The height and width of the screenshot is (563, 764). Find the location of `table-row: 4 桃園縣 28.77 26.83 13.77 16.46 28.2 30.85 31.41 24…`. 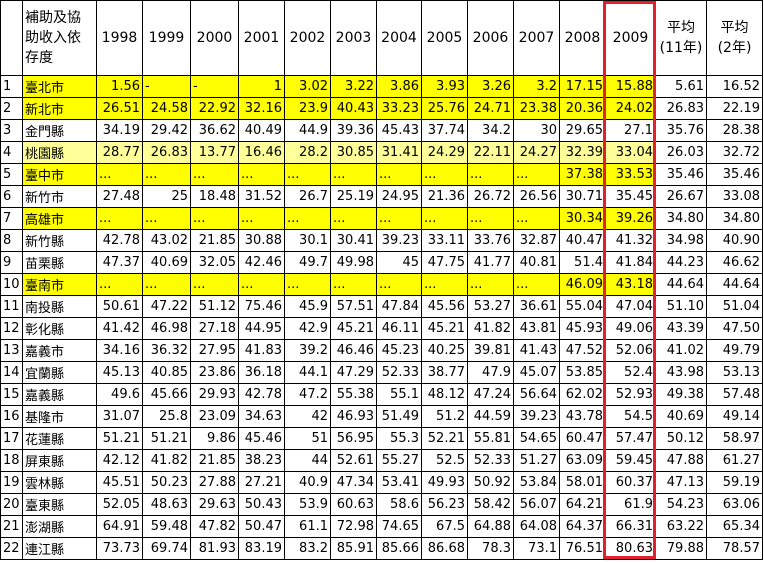

table-row: 4 桃園縣 28.77 26.83 13.77 16.46 28.2 30.85 31.41 24… is located at coordinates (381, 152).